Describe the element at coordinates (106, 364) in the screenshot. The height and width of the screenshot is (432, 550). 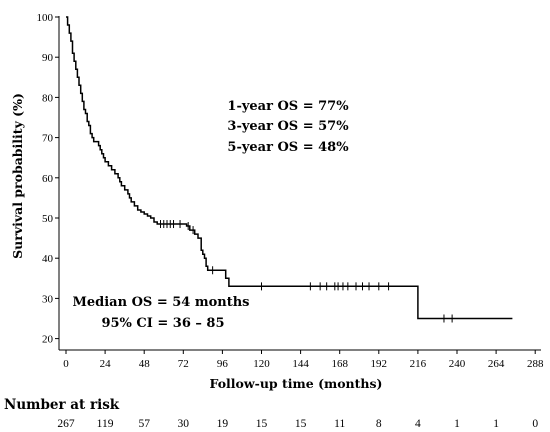
I see `x-tick-label: 24` at that location.